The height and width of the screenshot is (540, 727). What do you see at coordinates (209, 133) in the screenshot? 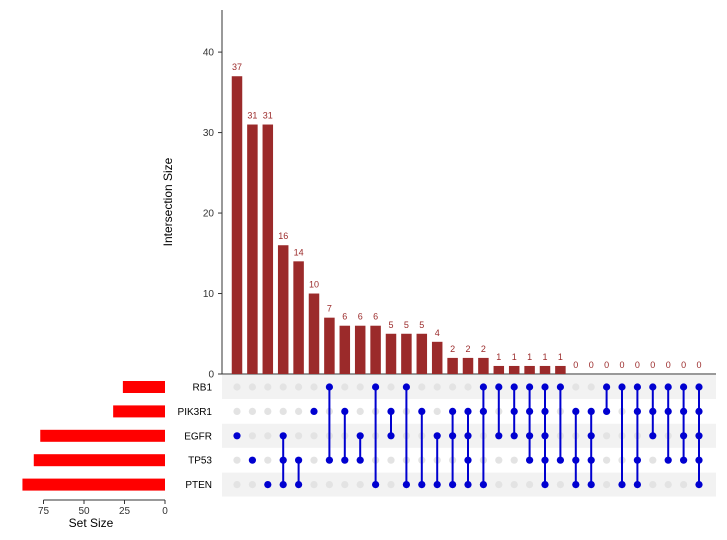
I see `y-tick-label: 30` at bounding box center [209, 133].